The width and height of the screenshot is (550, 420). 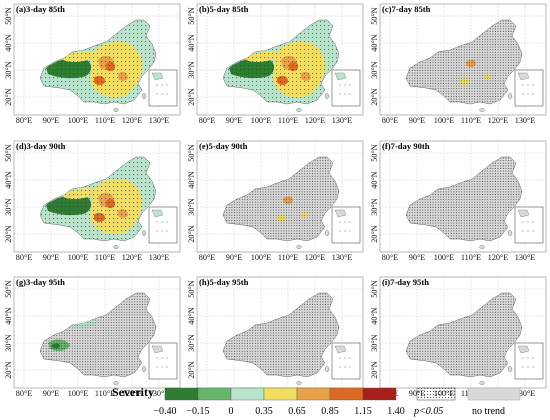 I want to click on colorbar-tick-label: −0.40, so click(x=164, y=411).